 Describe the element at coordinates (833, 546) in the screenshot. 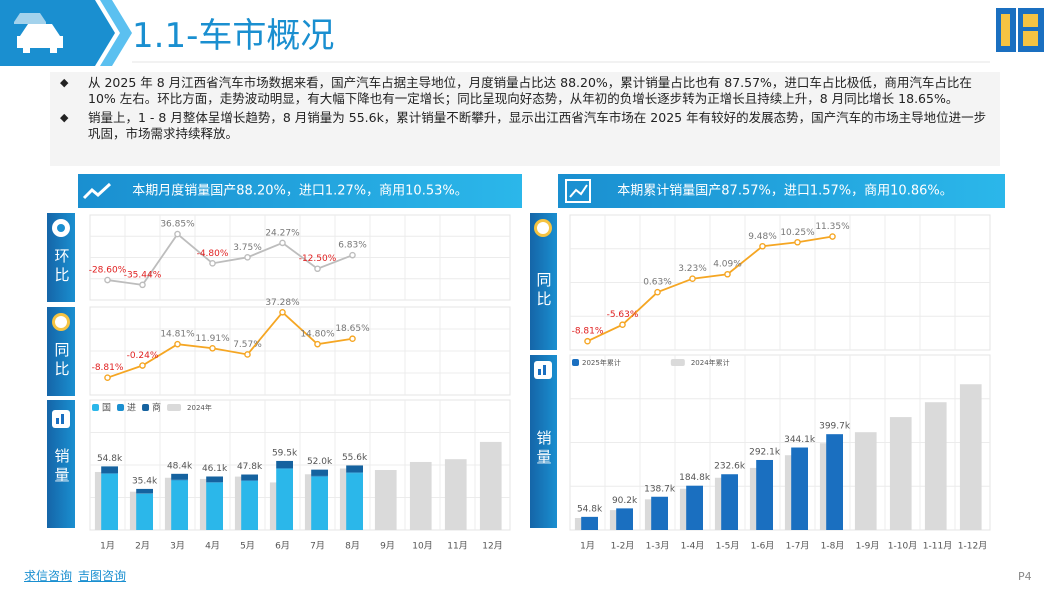

I see `x-tick-label: 1-8月` at that location.